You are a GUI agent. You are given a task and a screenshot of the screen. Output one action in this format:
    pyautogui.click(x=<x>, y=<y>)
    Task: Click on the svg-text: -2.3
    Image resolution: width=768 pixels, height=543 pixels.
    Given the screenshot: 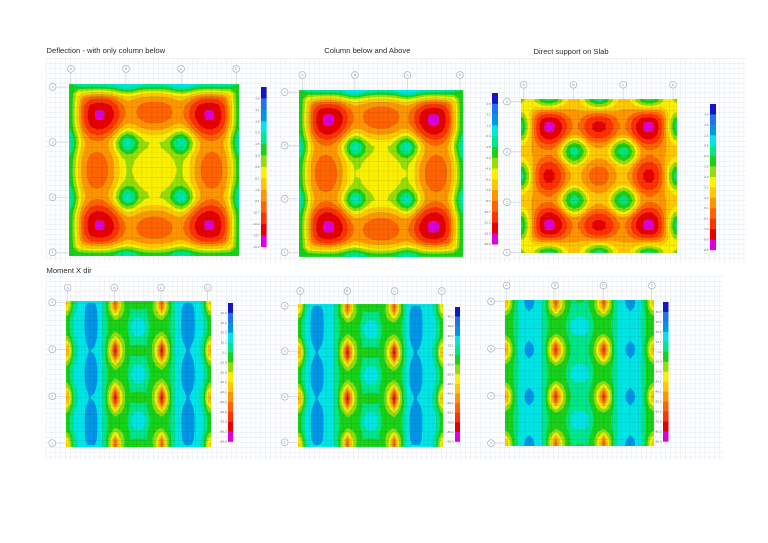 What is the action you would take?
    pyautogui.click(x=706, y=177)
    